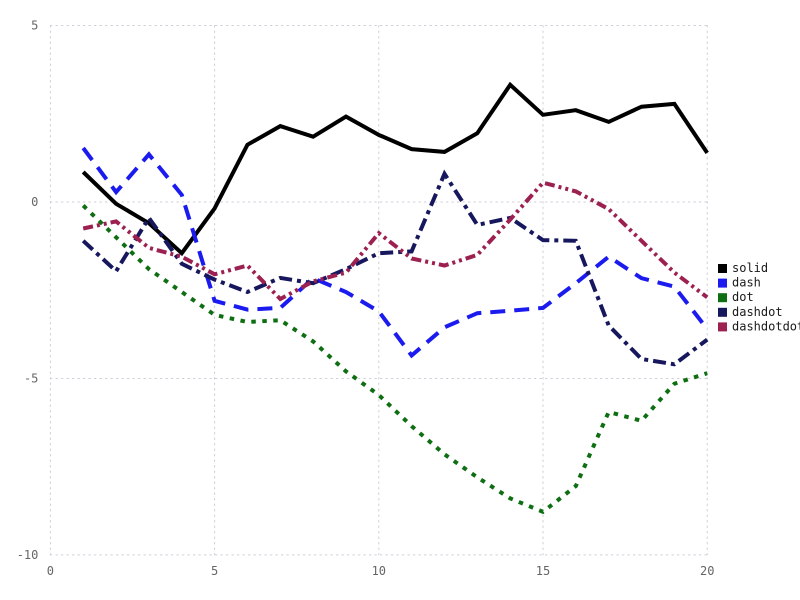 The image size is (800, 600). What do you see at coordinates (757, 312) in the screenshot?
I see `legend-label-dashdot: dashdot` at bounding box center [757, 312].